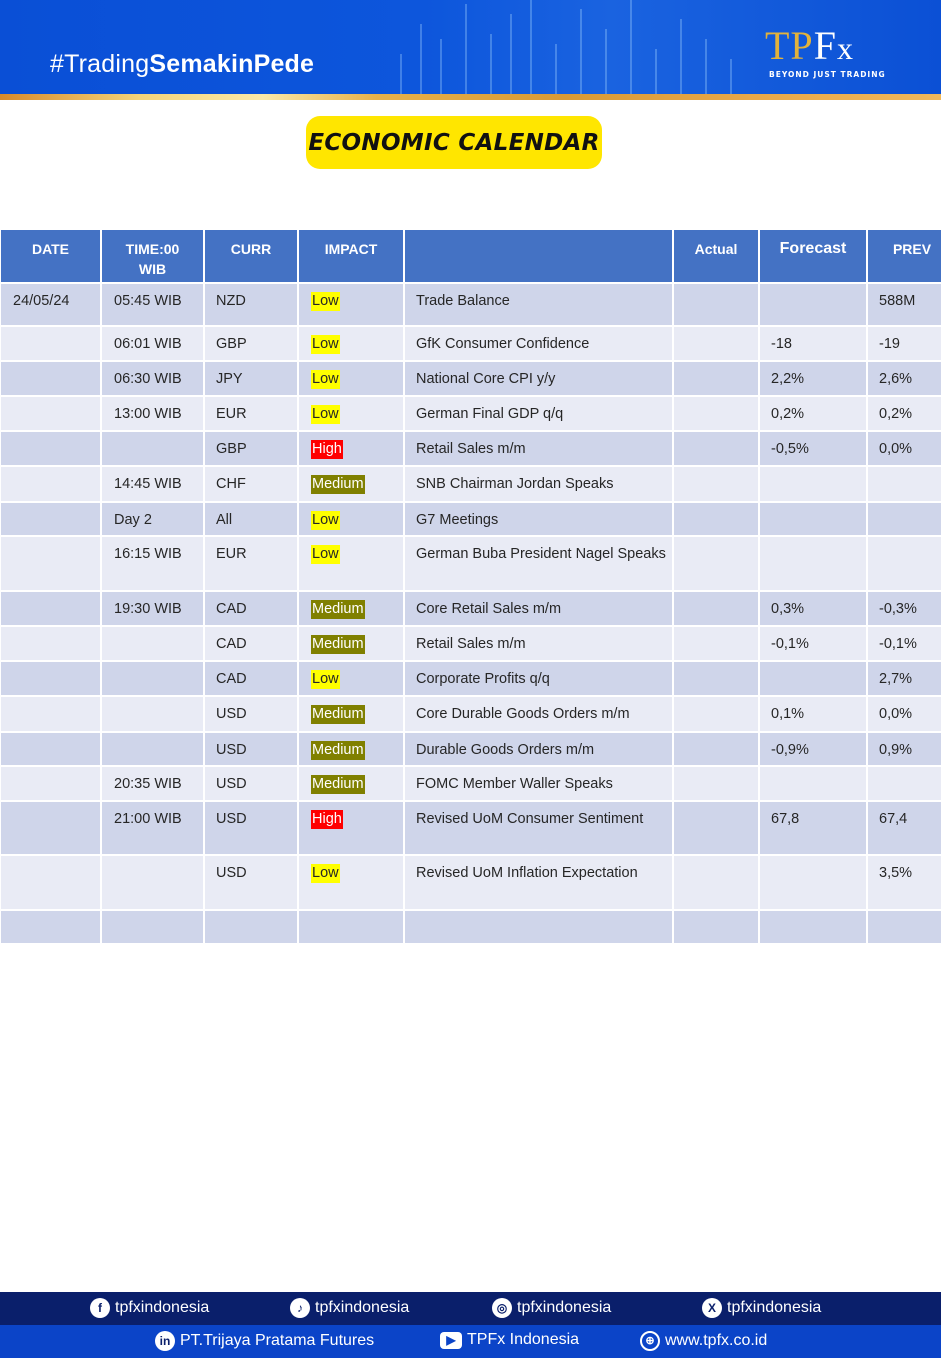 This screenshot has width=941, height=1358. I want to click on cell-impact: High, so click(351, 449).